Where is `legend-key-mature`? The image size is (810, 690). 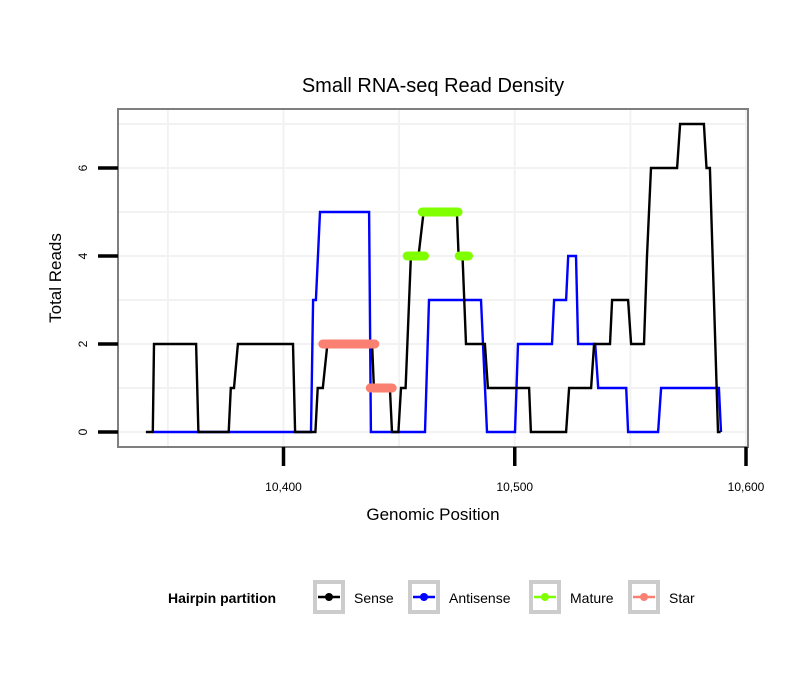 legend-key-mature is located at coordinates (545, 597).